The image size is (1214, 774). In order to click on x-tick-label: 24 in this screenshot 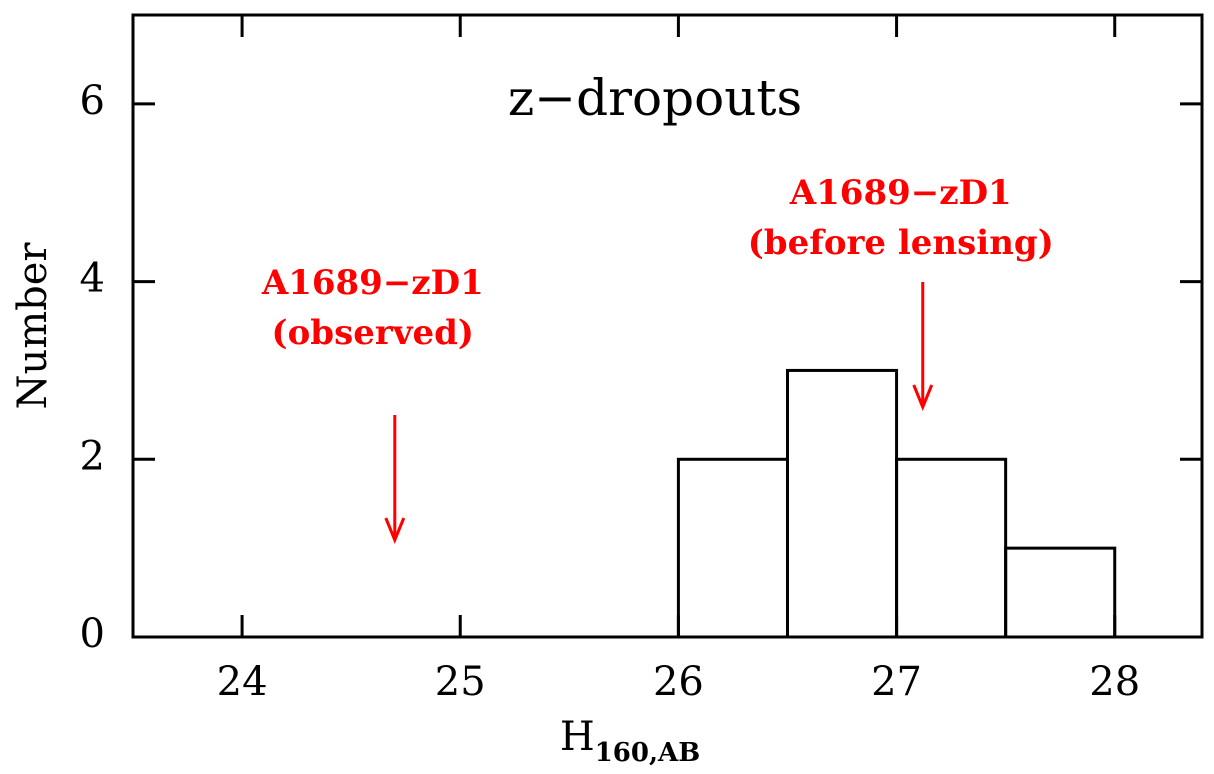, I will do `click(242, 682)`.